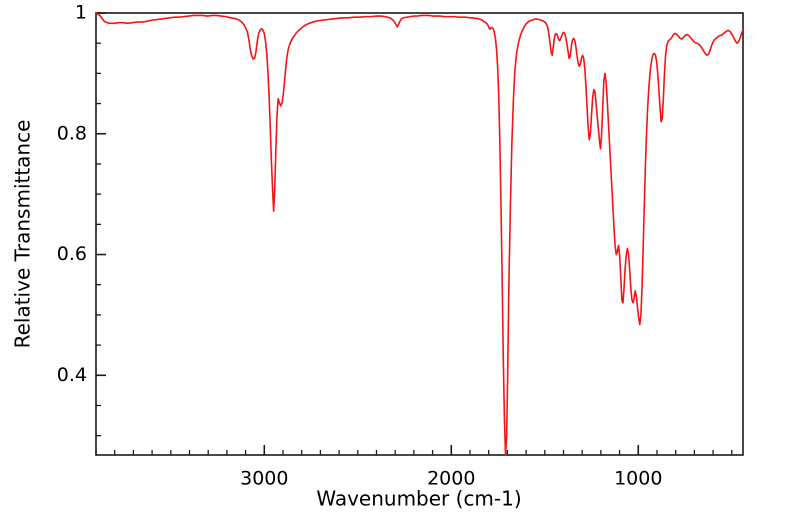 This screenshot has width=799, height=516. I want to click on x-axis-title: Wavenumber (cm-1), so click(418, 499).